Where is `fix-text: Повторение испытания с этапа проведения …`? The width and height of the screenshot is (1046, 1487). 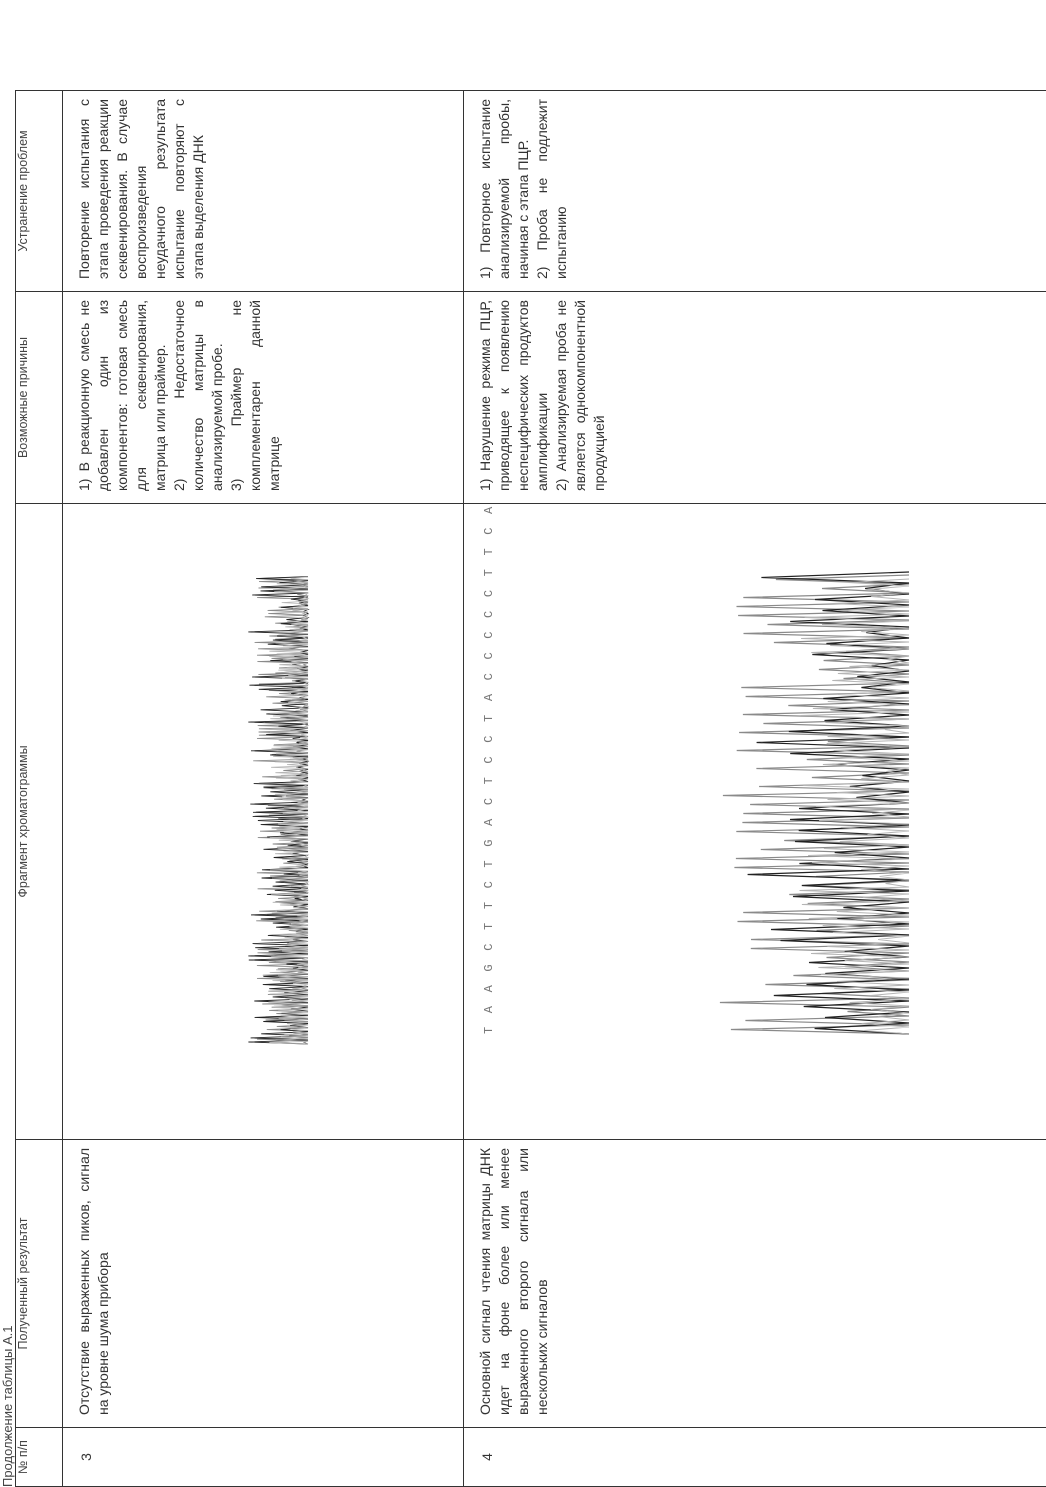
fix-text: Повторение испытания с этапа проведения … is located at coordinates (141, 189).